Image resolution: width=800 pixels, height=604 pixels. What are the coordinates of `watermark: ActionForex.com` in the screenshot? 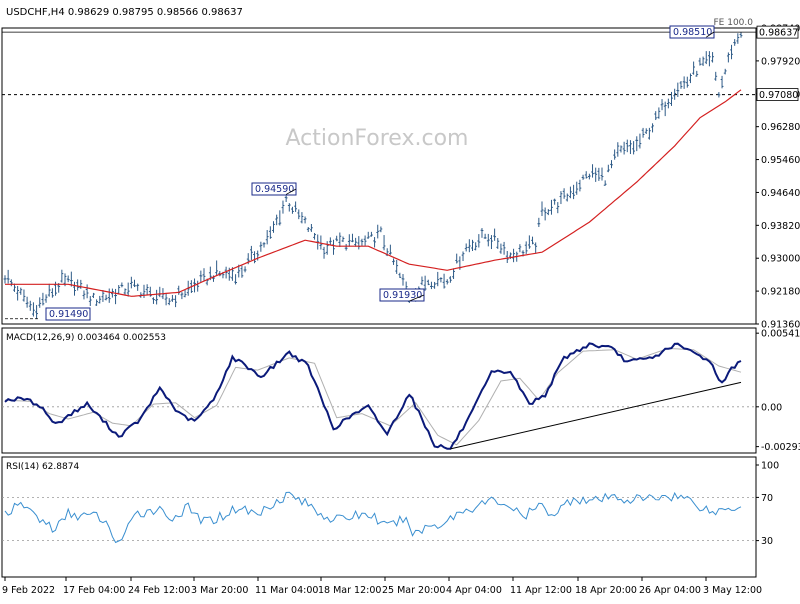 It's located at (377, 138).